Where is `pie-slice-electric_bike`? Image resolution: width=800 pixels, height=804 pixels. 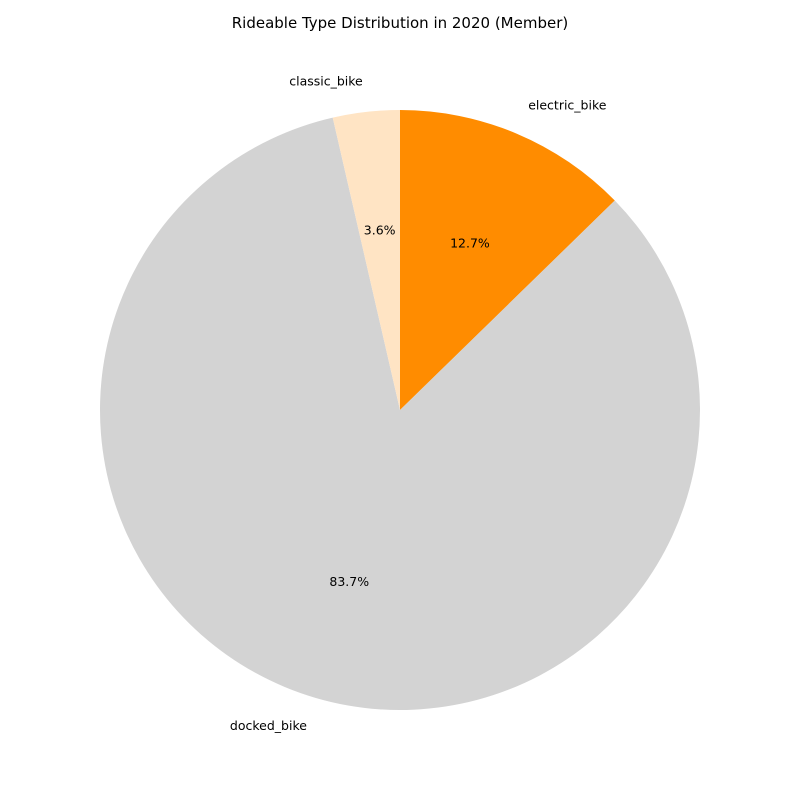 pie-slice-electric_bike is located at coordinates (507, 260).